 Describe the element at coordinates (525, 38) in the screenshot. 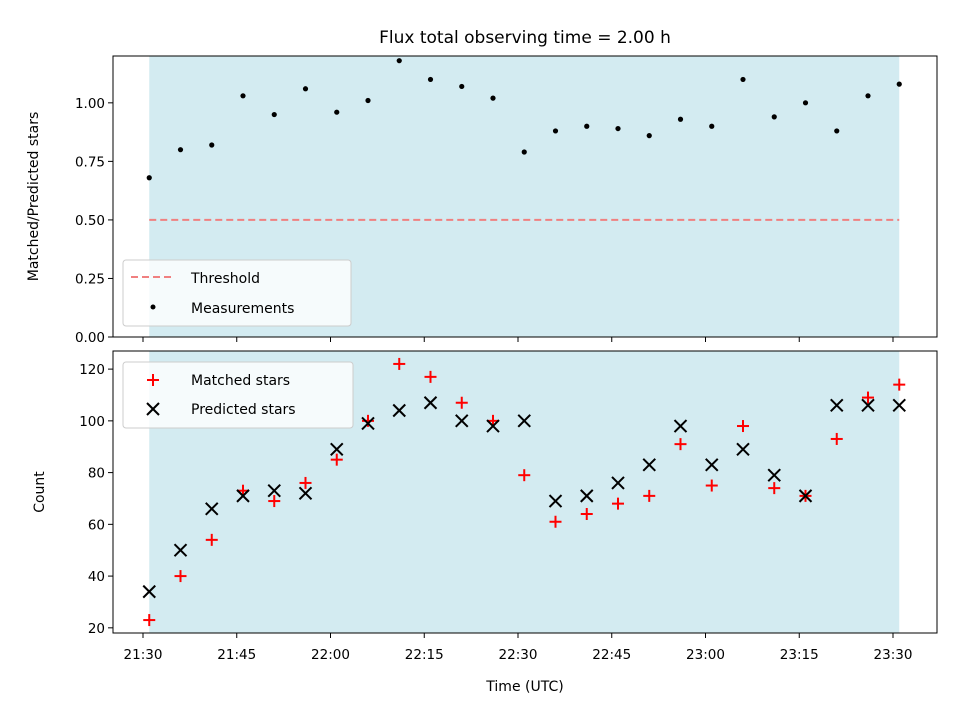

I see `chart-title: Flux total observing time = 2.00 h` at that location.